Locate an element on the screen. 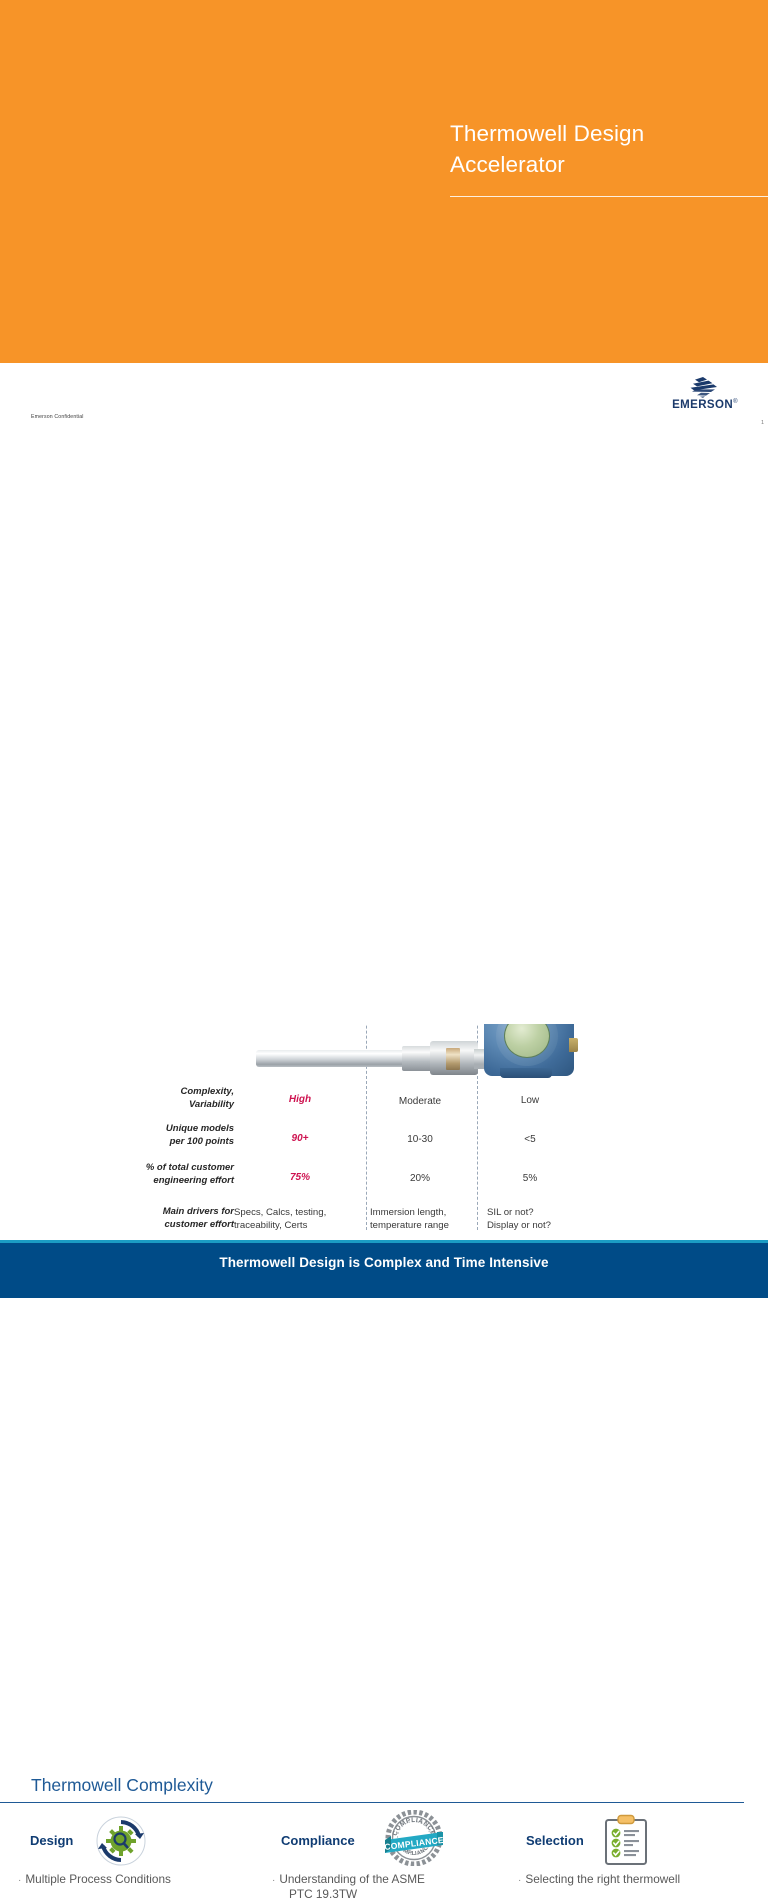 Image resolution: width=768 pixels, height=1903 pixels. cover-title: Thermowell Design Accelerator is located at coordinates (600, 149).